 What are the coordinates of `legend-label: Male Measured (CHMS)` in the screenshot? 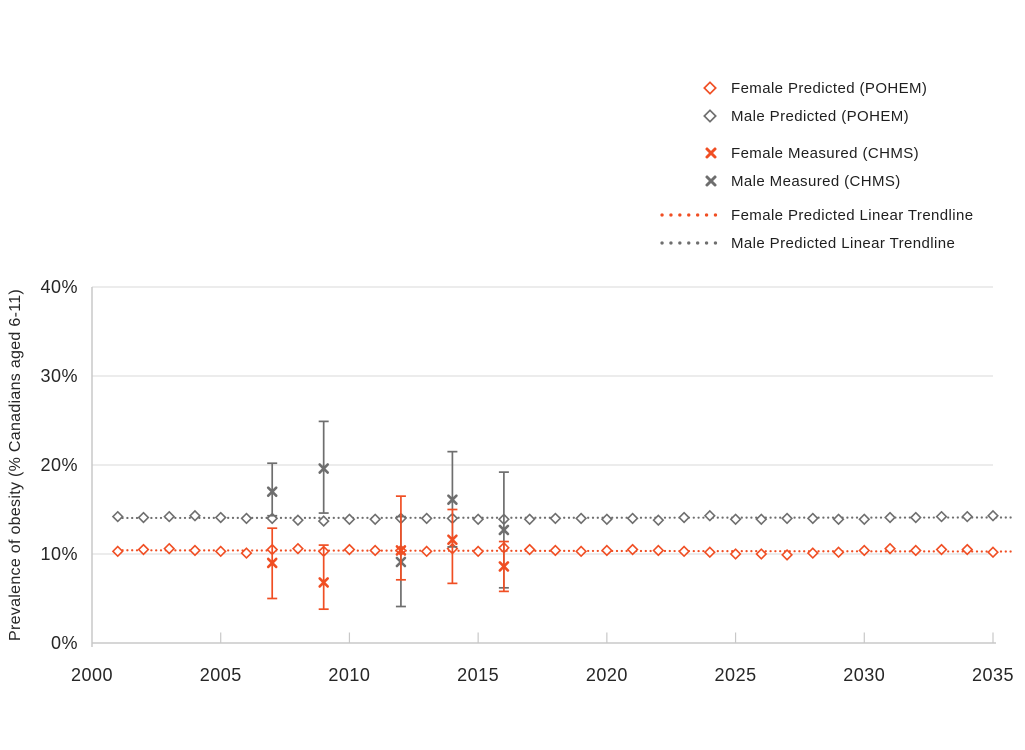 It's located at (816, 181).